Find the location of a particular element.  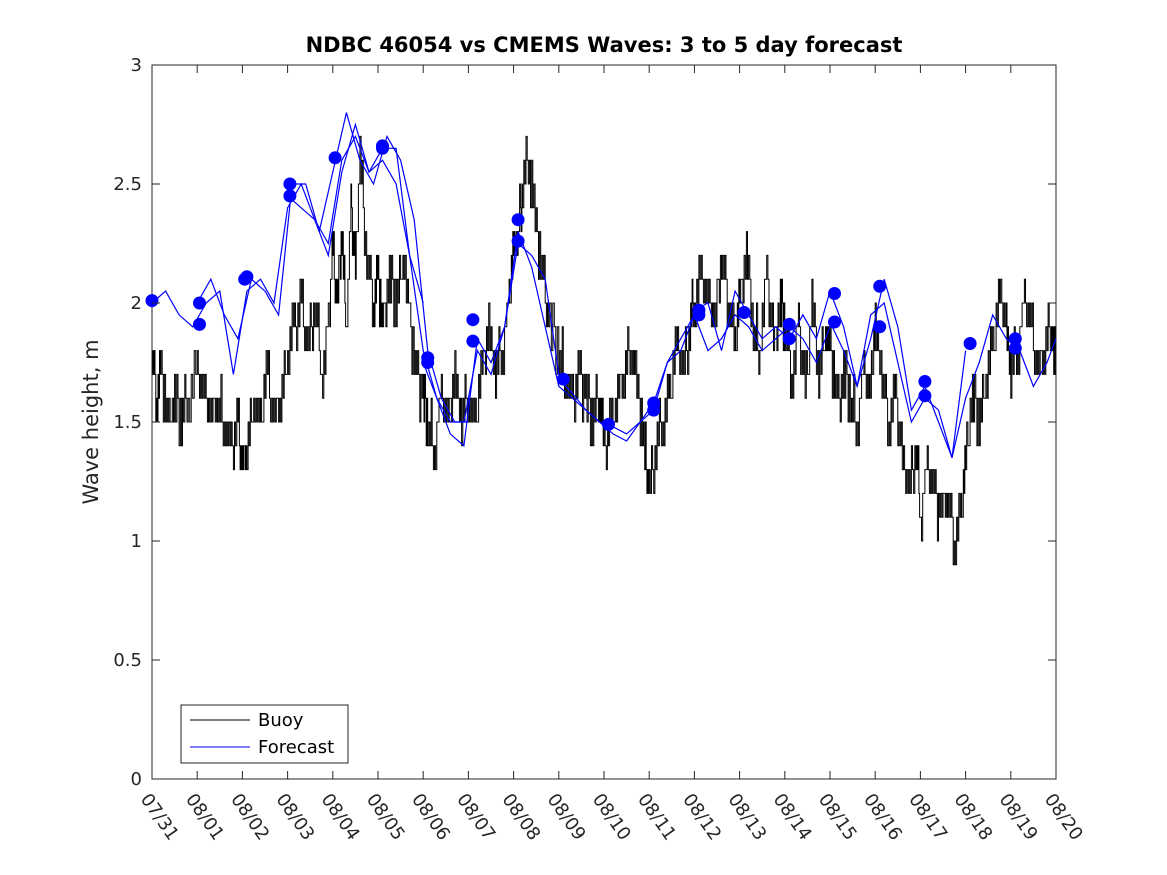

y-tick-label: 3 is located at coordinates (136, 65).